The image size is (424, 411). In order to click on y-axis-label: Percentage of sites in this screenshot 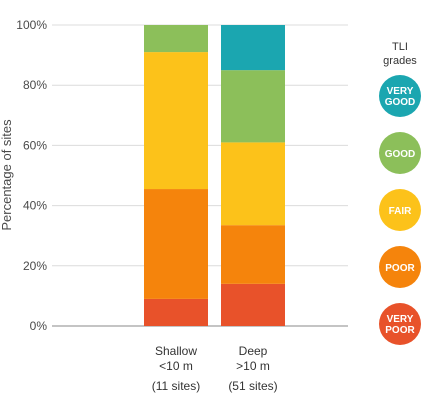, I will do `click(7, 175)`.